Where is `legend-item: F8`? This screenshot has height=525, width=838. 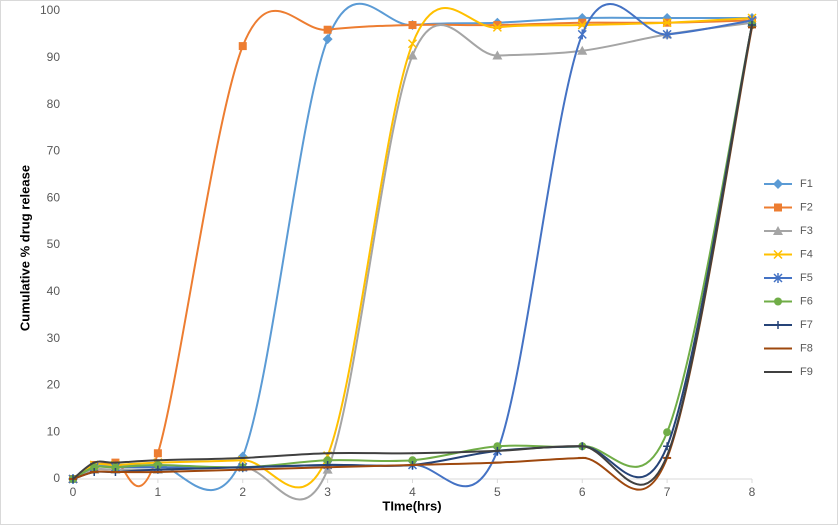
legend-item: F8 is located at coordinates (788, 348).